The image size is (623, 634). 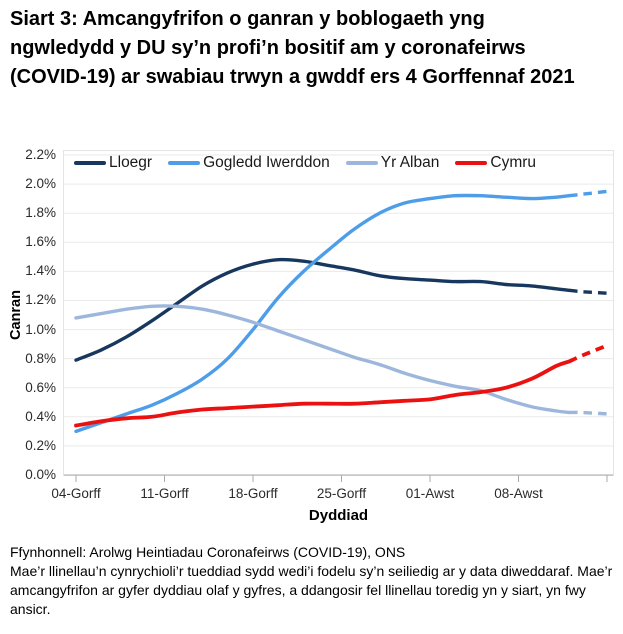 What do you see at coordinates (322, 393) in the screenshot?
I see `series-line-cymru` at bounding box center [322, 393].